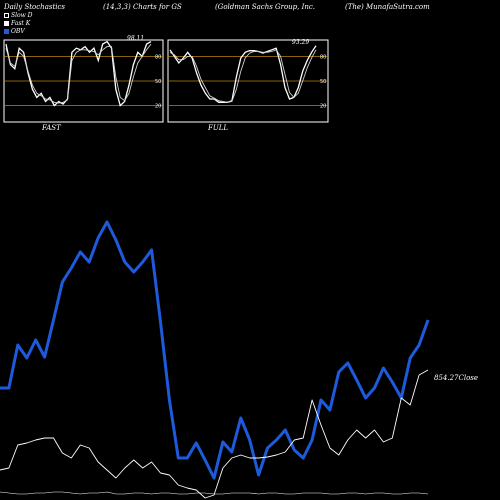 The height and width of the screenshot is (500, 500). I want to click on close-label: 854.27Close, so click(456, 378).